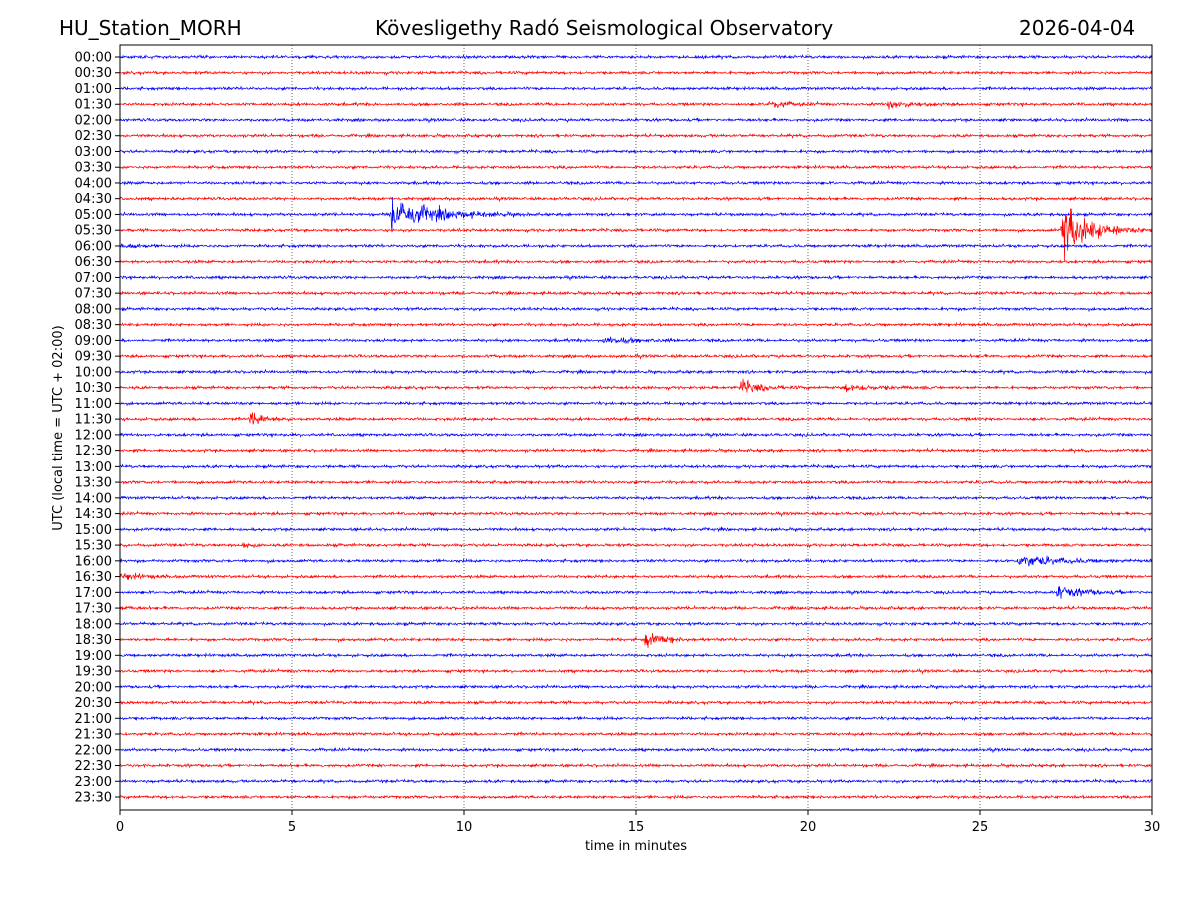 This screenshot has width=1200, height=900. I want to click on y-tick-label: 12:00, so click(93, 435).